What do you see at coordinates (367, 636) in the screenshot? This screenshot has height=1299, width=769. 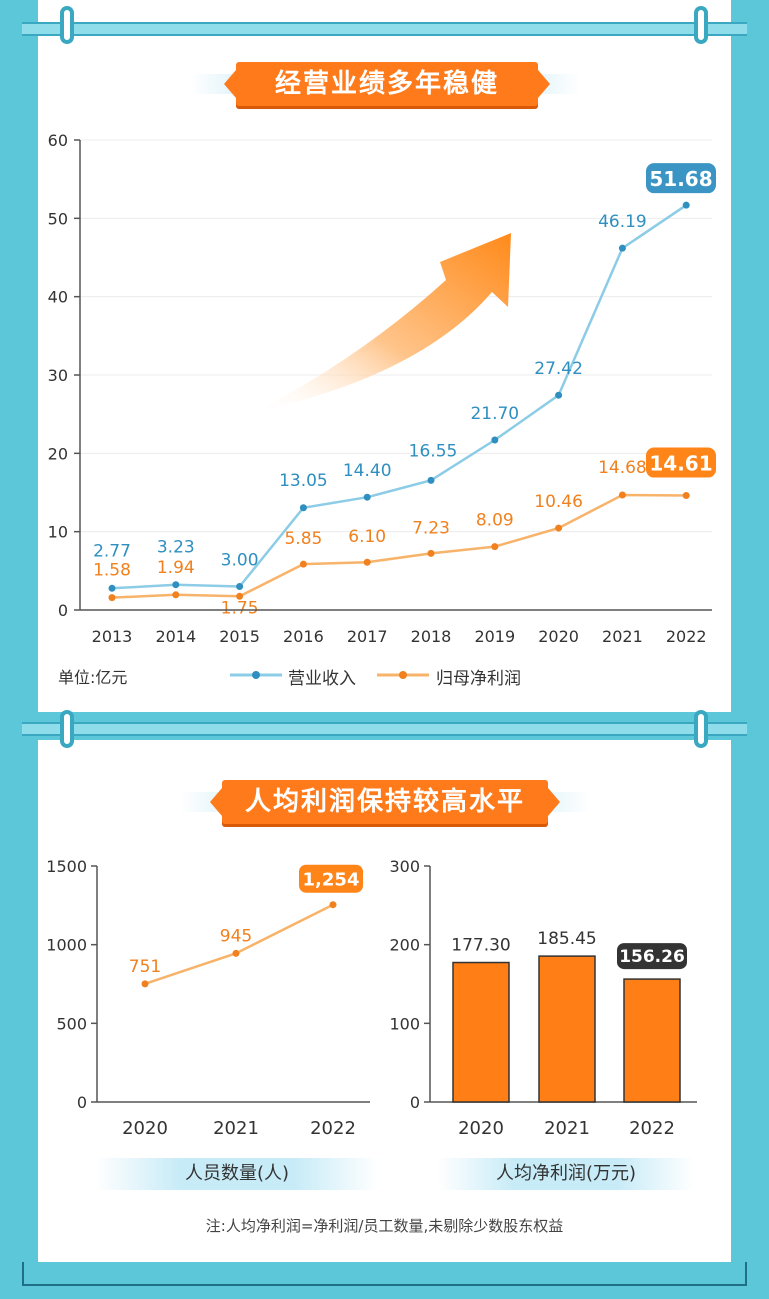 I see `x-tick-label: 2017` at bounding box center [367, 636].